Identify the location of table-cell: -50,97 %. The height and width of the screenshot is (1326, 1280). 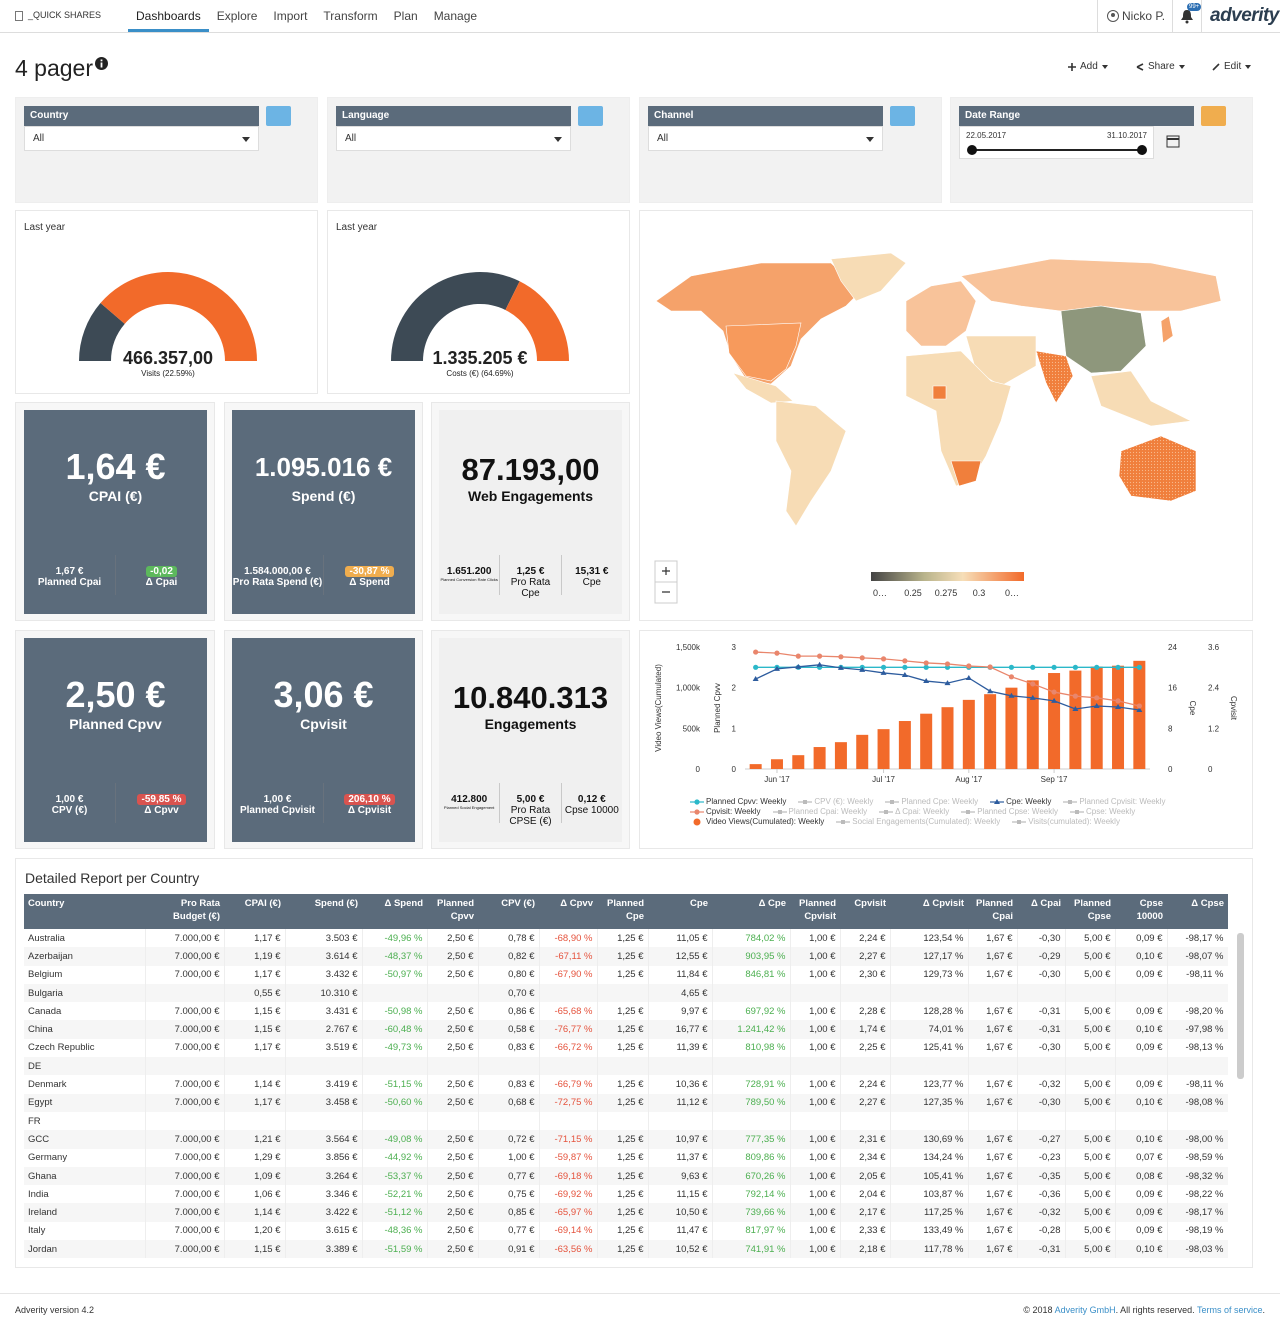
(395, 974).